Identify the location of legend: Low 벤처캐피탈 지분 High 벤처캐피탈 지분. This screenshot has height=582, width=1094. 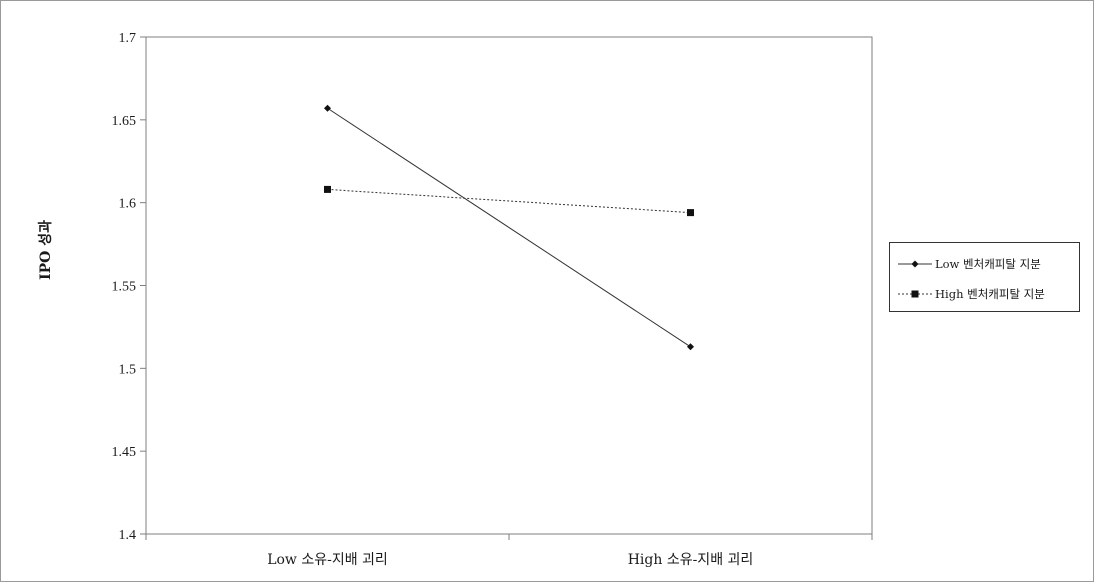
(984, 277).